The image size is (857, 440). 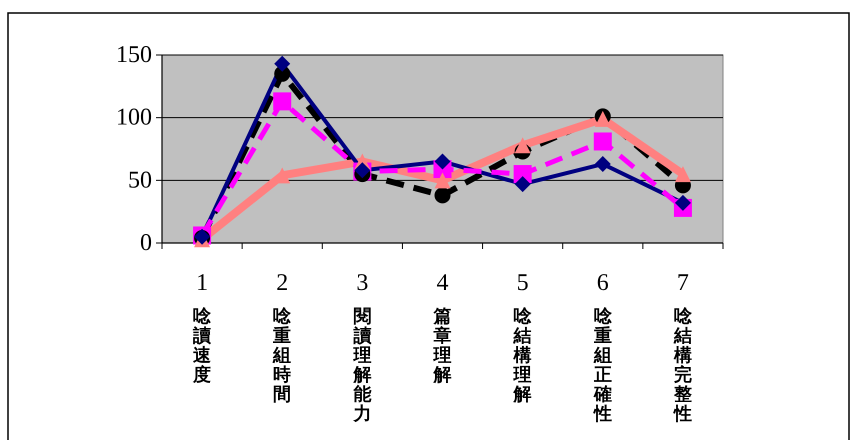 I want to click on y-tick-label: 100, so click(x=134, y=117).